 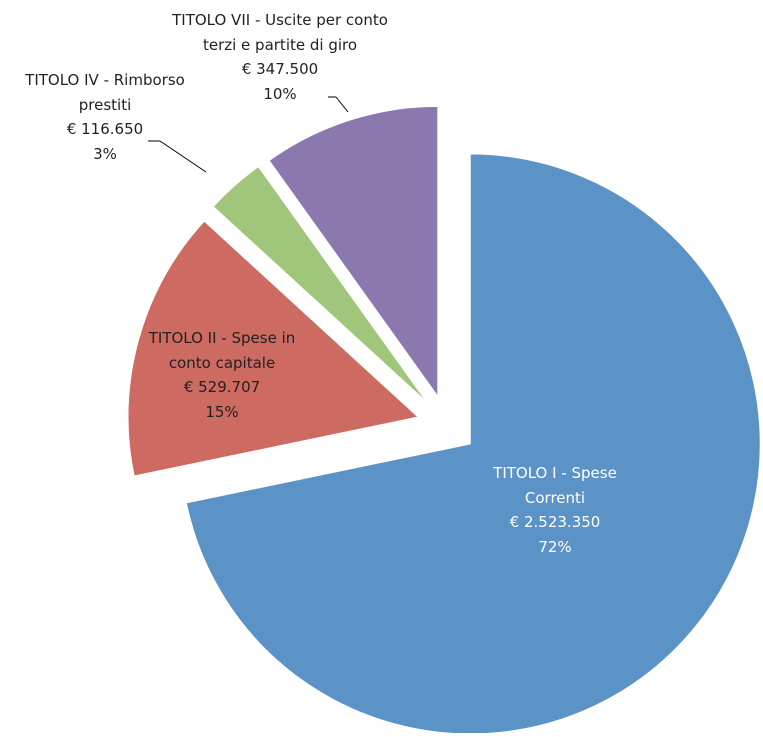 I want to click on label-box: TITOLO IV - Rimborso prestiti € 116.650 3%, so click(x=105, y=117).